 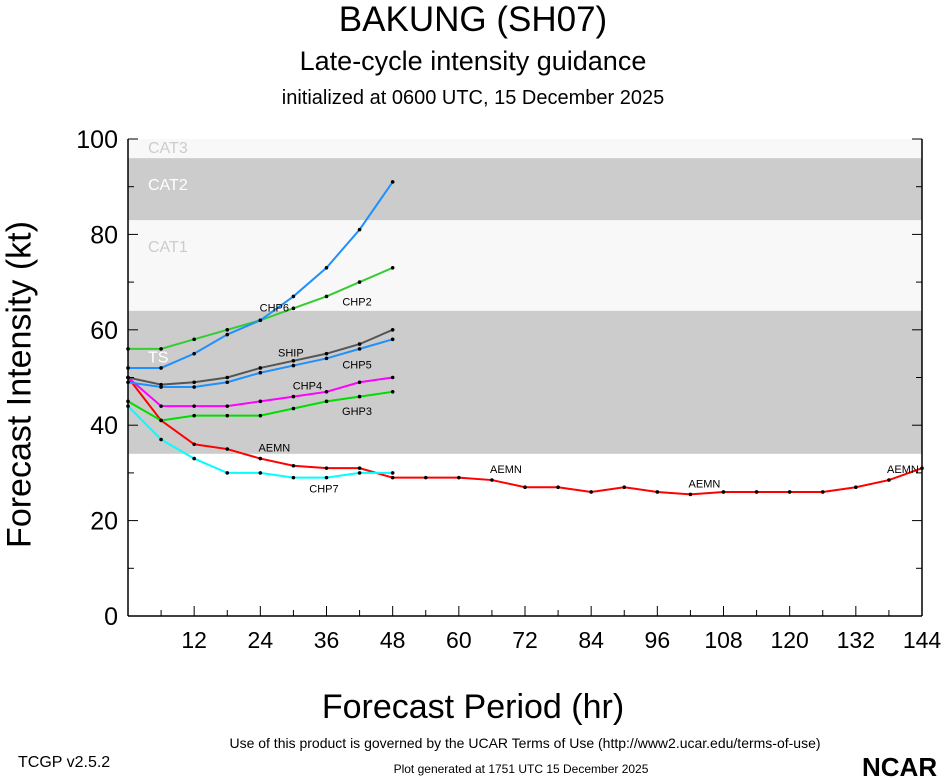 What do you see at coordinates (525, 640) in the screenshot?
I see `x-tick-label: 72` at bounding box center [525, 640].